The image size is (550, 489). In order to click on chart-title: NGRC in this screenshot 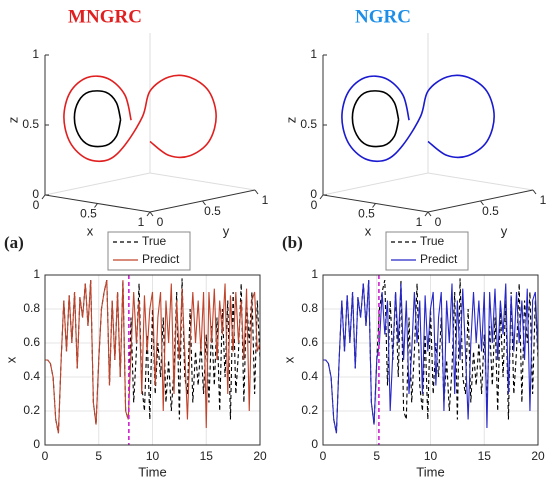, I will do `click(383, 16)`.